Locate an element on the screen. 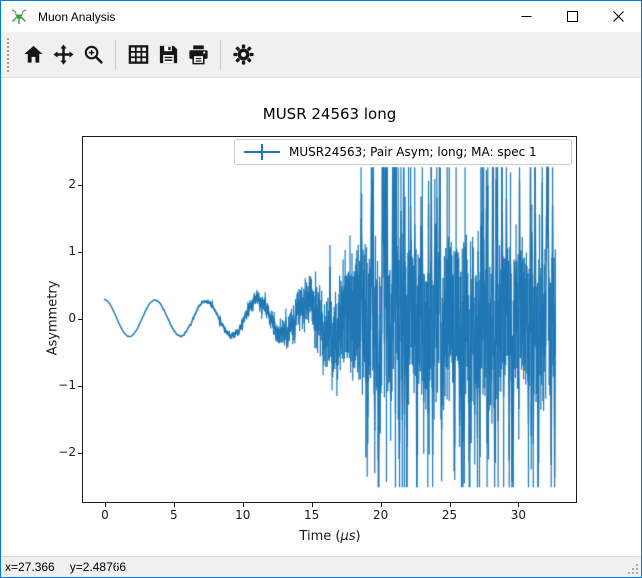 The width and height of the screenshot is (642, 578). zoom-magnifier-icon is located at coordinates (93, 55).